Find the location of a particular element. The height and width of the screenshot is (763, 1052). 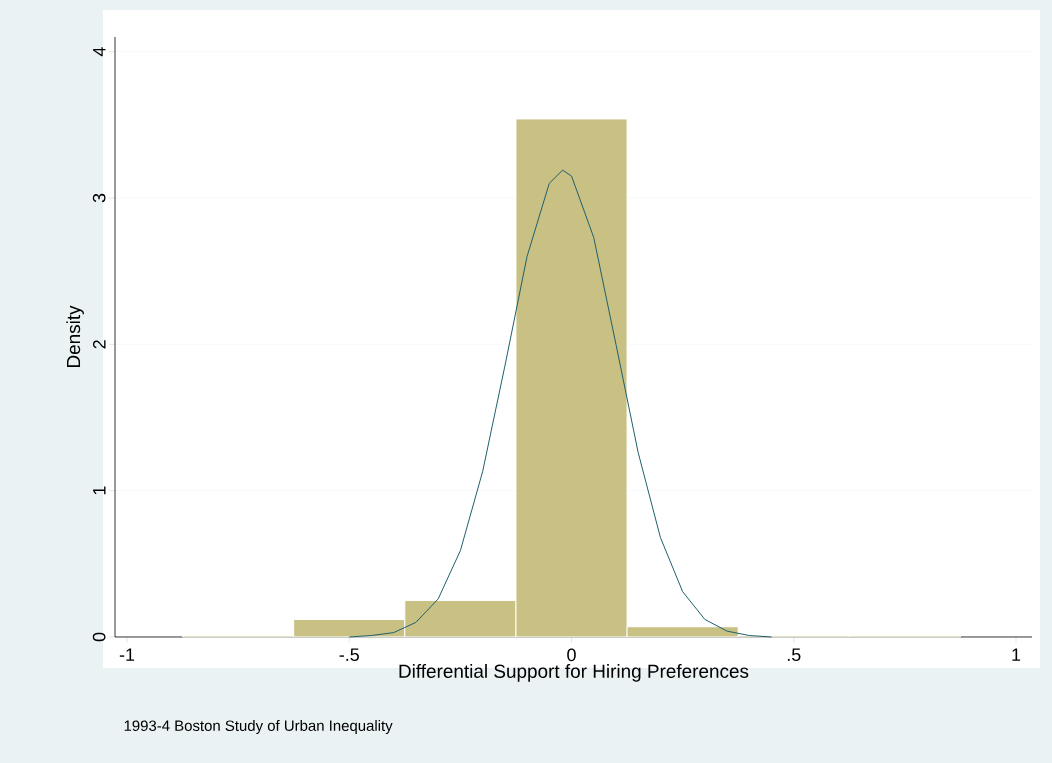

x-axis-title: Differential Support for Hiring Preferences is located at coordinates (574, 673).